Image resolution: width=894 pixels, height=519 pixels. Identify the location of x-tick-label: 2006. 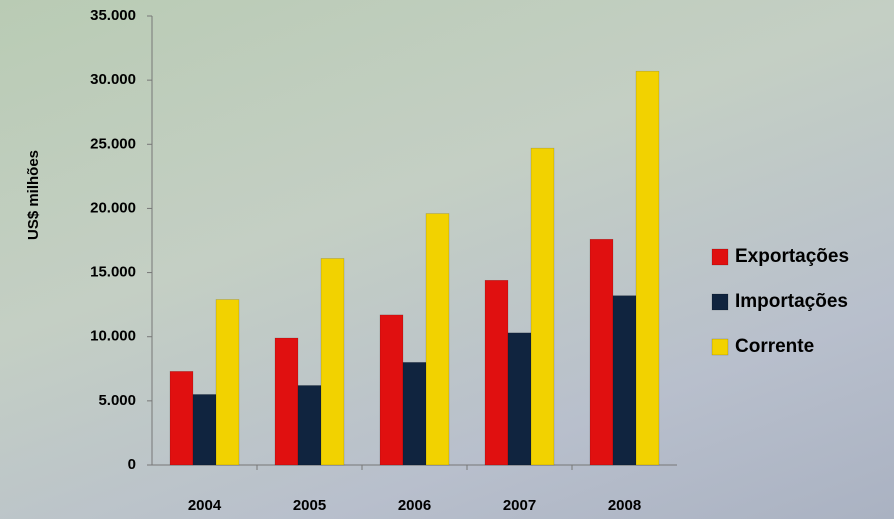
(414, 505).